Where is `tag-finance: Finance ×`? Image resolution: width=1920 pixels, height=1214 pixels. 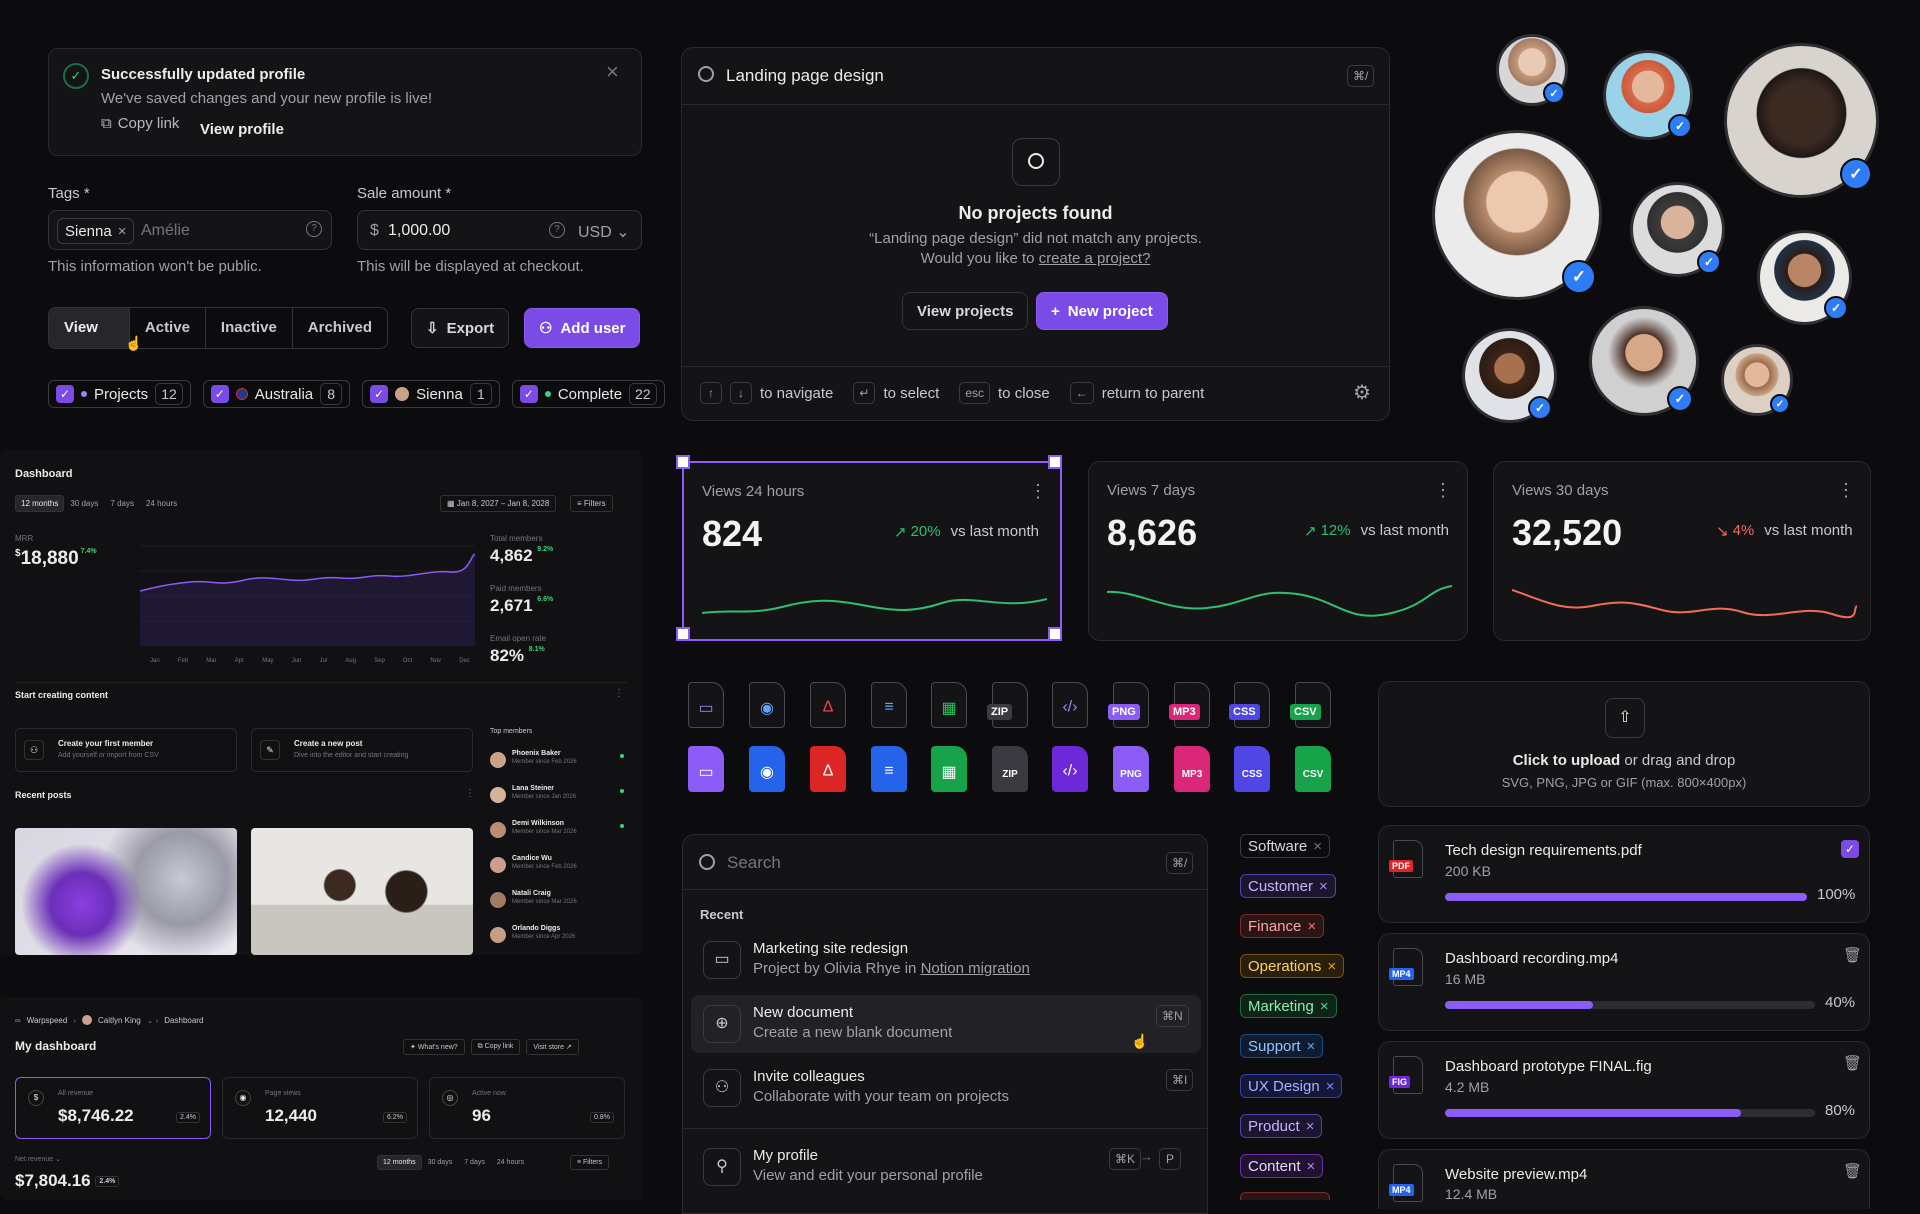 tag-finance: Finance × is located at coordinates (1282, 926).